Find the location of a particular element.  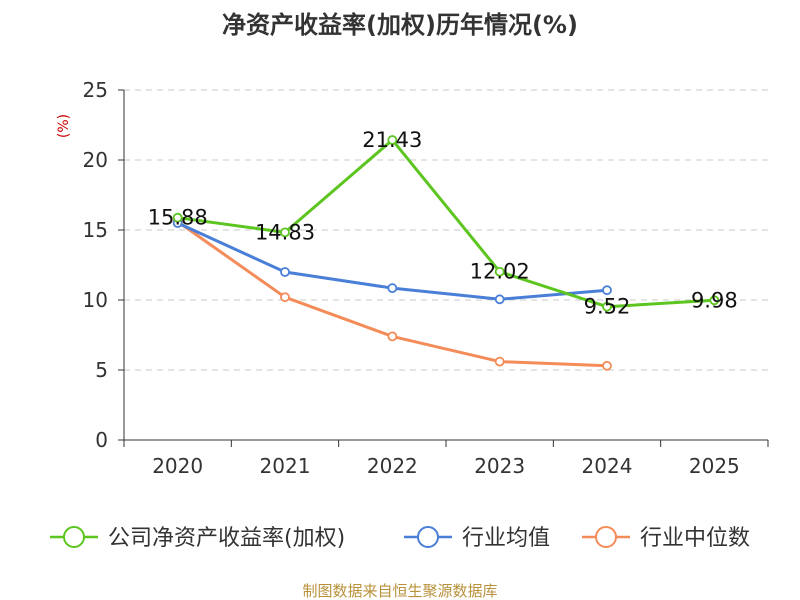

data-label: 14.83 is located at coordinates (285, 232).